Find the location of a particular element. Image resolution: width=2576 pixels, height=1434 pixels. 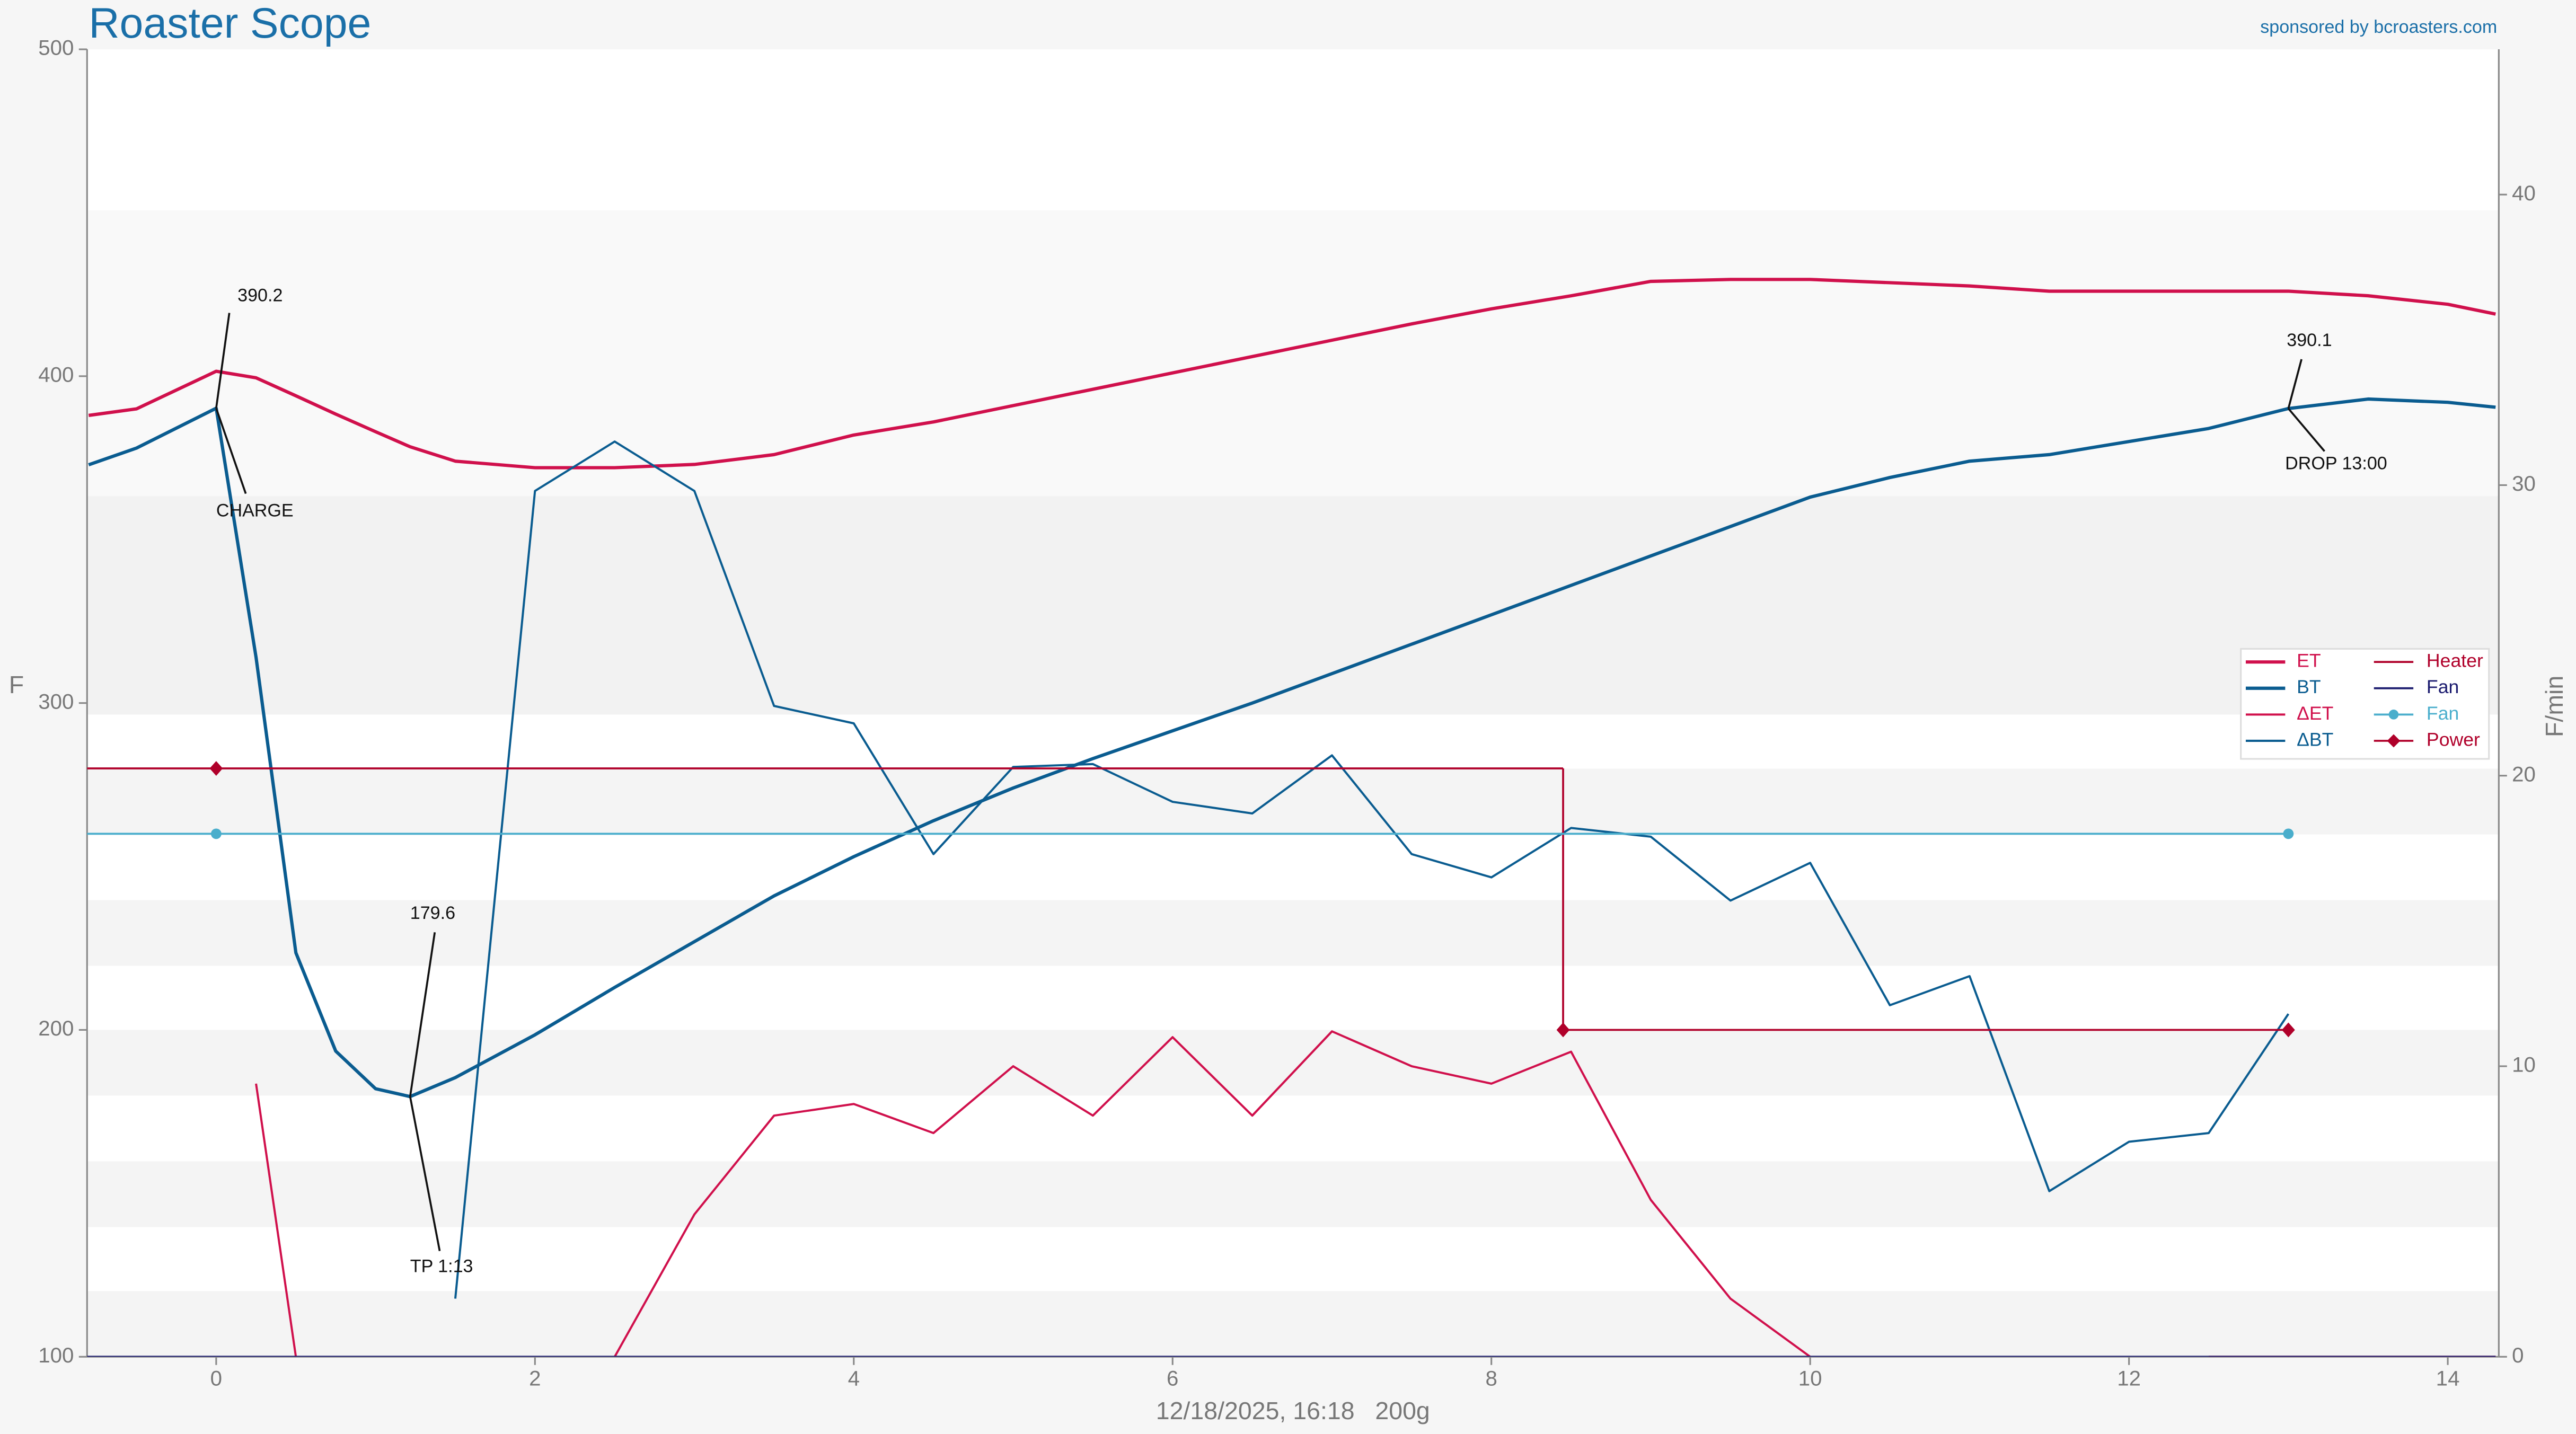

footer: 12/18/2025, 16:18 200g is located at coordinates (1293, 1410).